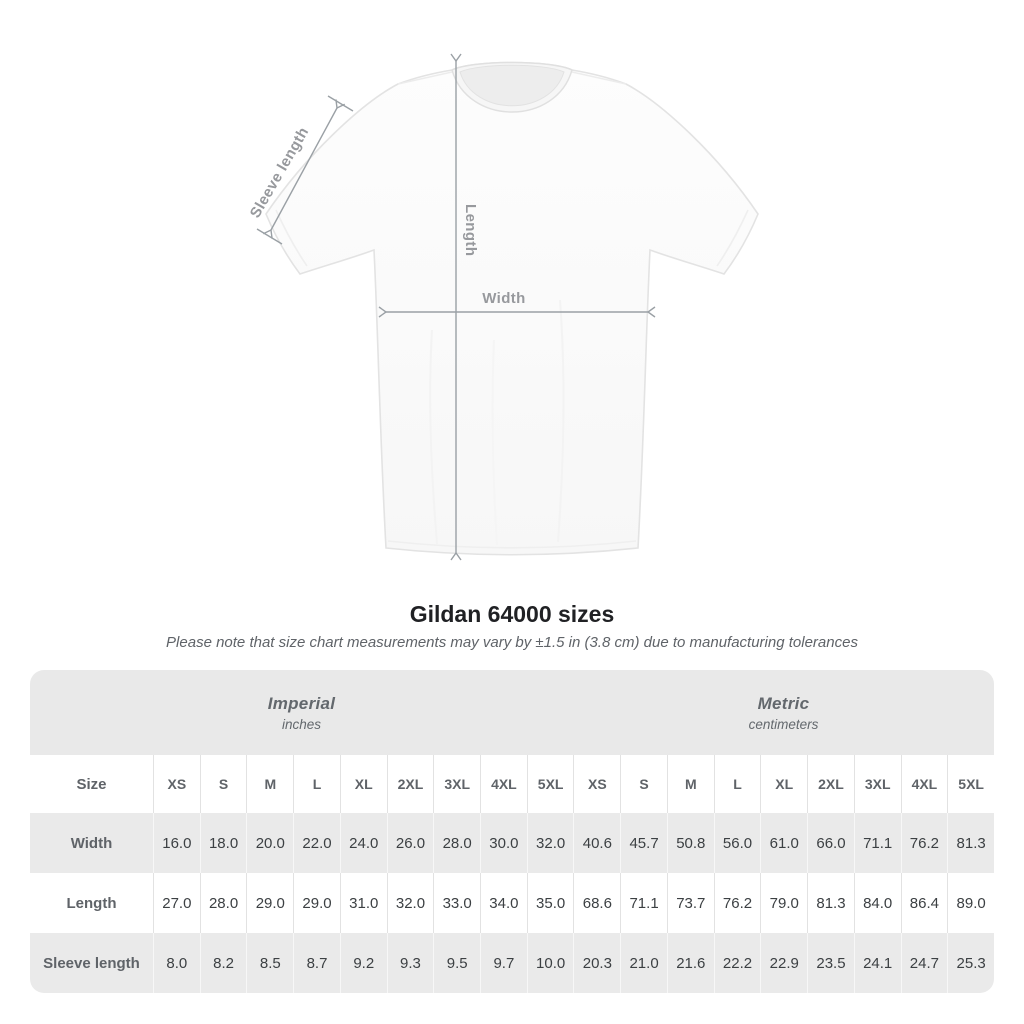  I want to click on measurement-value-imperial: 9.2, so click(363, 963).